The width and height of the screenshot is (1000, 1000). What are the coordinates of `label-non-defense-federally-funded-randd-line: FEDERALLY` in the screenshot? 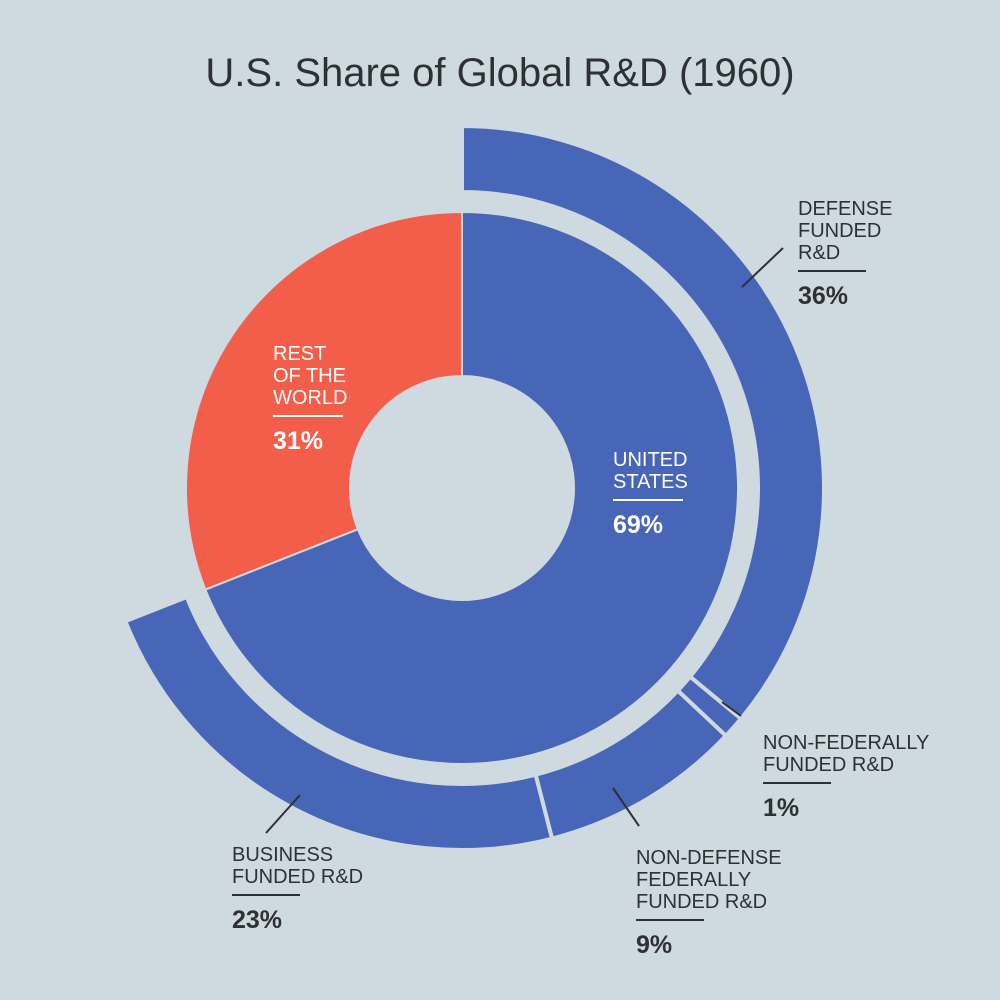 It's located at (693, 880).